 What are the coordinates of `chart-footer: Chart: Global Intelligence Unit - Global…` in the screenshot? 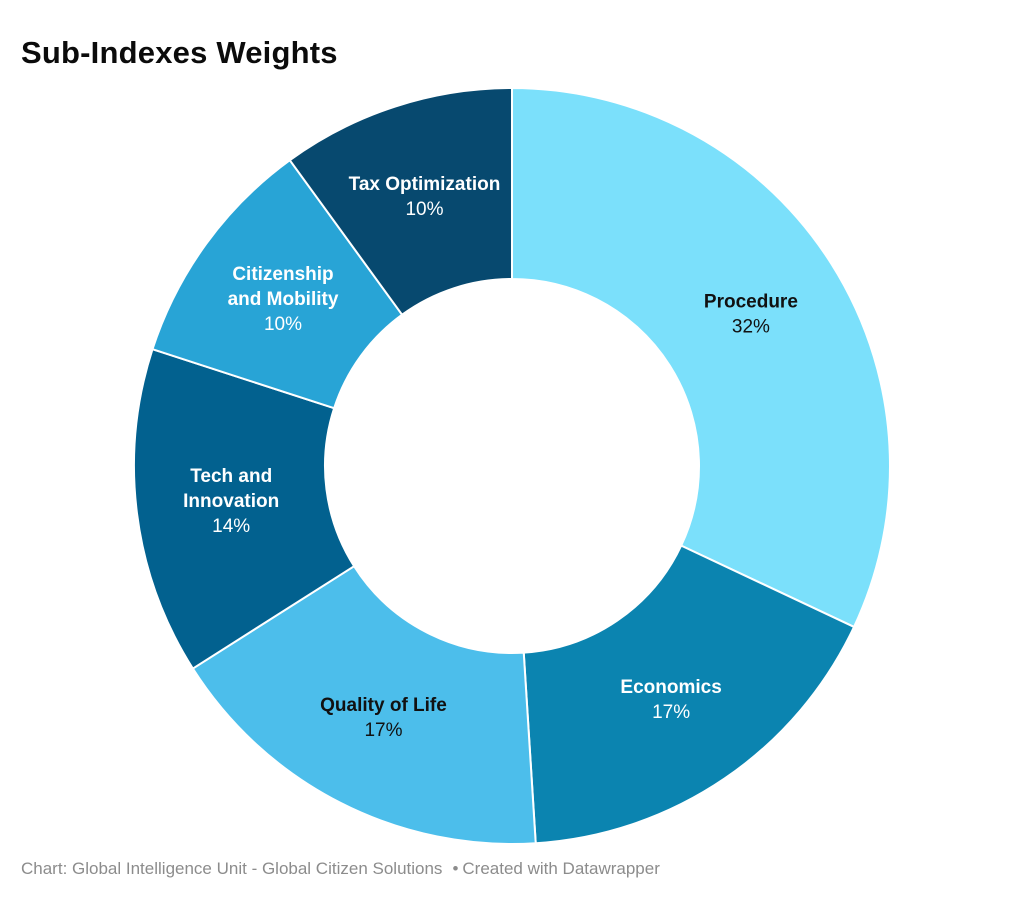 It's located at (340, 869).